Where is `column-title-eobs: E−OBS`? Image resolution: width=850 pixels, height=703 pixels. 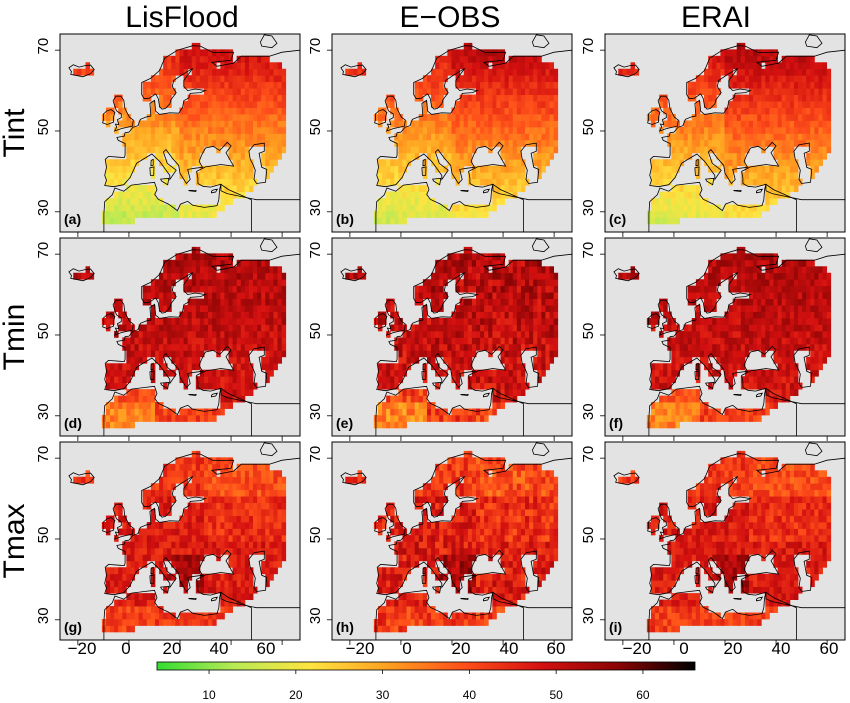
column-title-eobs: E−OBS is located at coordinates (450, 17).